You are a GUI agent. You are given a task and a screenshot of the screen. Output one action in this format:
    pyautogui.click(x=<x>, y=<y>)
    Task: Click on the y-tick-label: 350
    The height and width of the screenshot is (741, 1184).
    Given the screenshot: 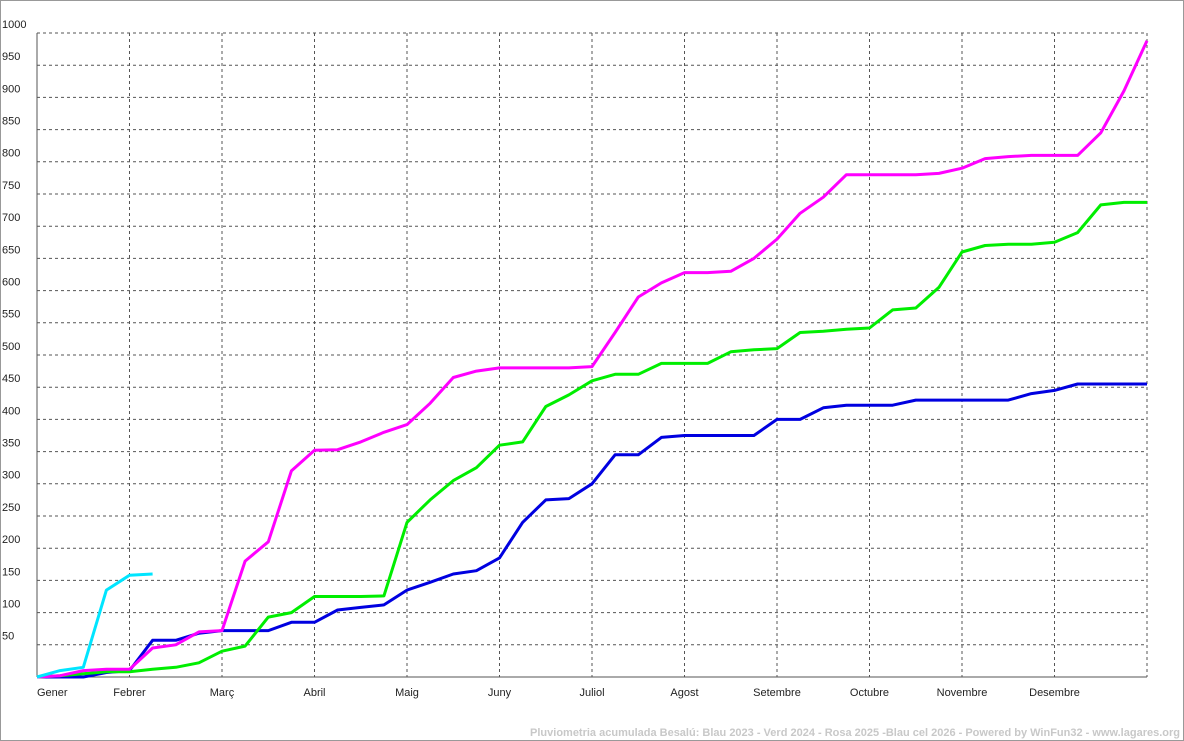 What is the action you would take?
    pyautogui.click(x=11, y=444)
    